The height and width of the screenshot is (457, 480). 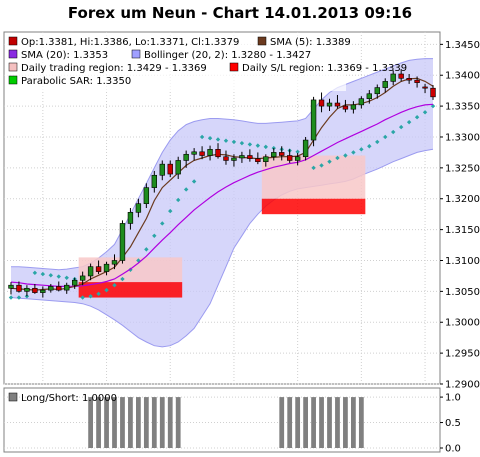 I want to click on trading-region, so click(x=313, y=177).